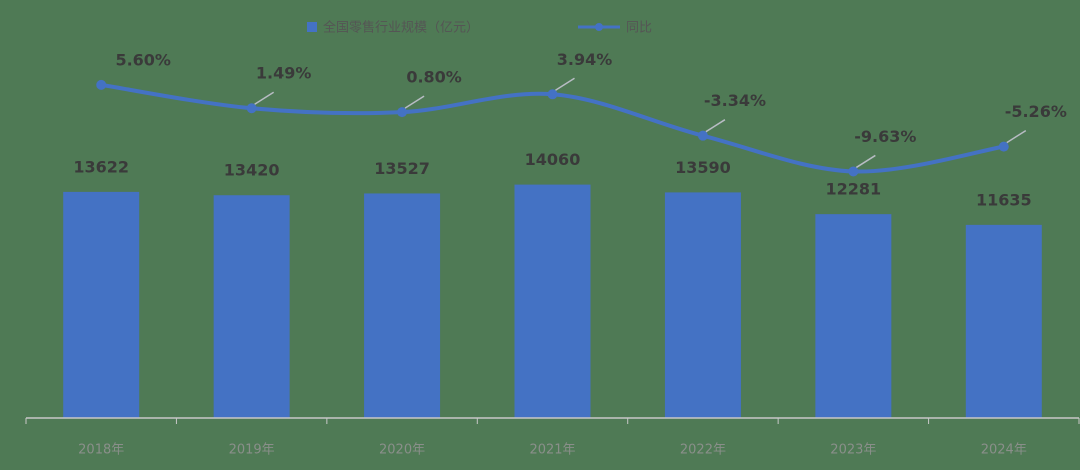 This screenshot has width=1080, height=470. What do you see at coordinates (402, 168) in the screenshot?
I see `bar-value-label: 13527` at bounding box center [402, 168].